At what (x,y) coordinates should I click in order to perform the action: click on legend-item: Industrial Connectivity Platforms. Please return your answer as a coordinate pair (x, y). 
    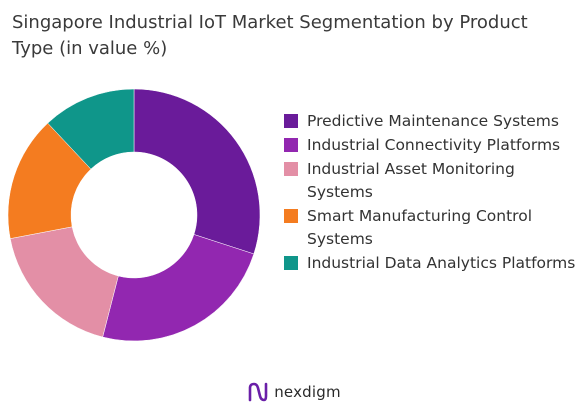
    Looking at the image, I should click on (434, 145).